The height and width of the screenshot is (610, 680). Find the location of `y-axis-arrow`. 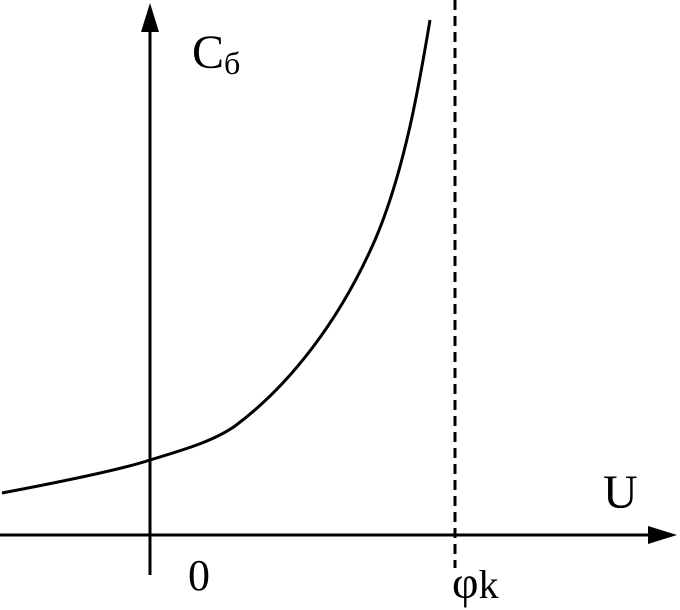

y-axis-arrow is located at coordinates (150, 17).